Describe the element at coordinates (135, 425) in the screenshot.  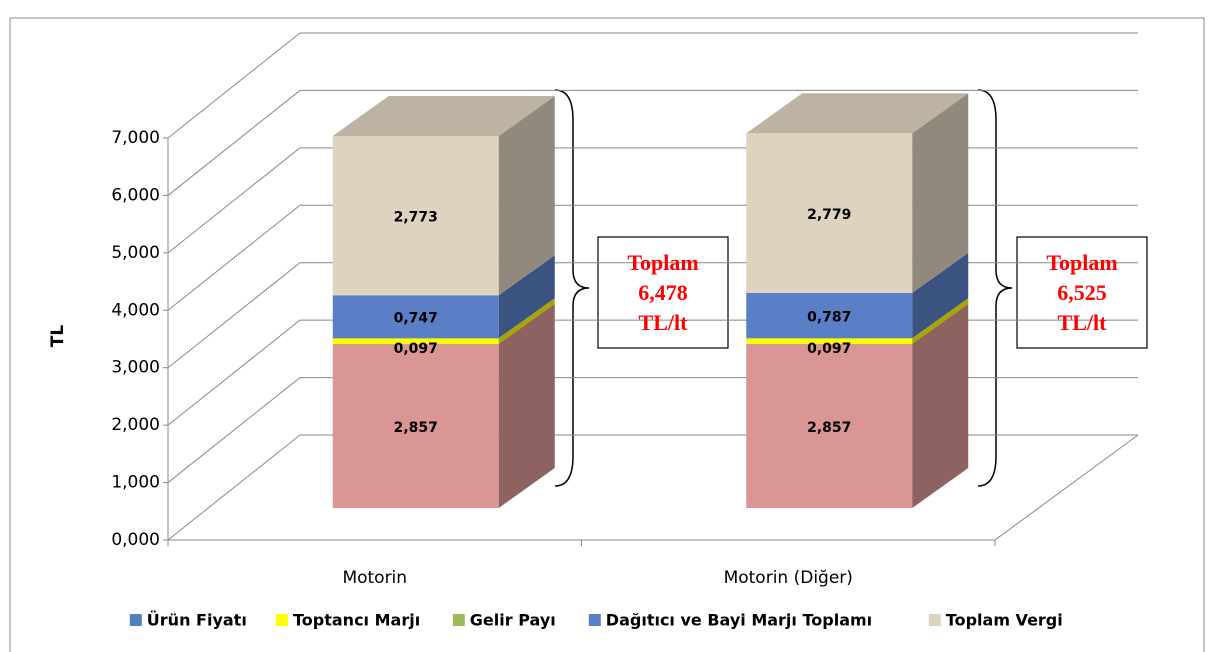
I see `y-tick-label: 2,000` at that location.